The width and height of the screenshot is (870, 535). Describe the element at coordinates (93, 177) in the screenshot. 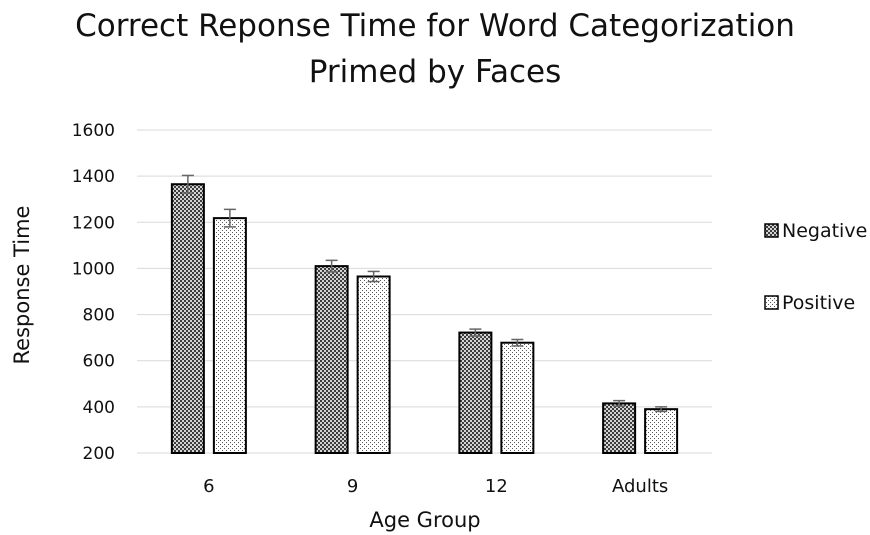

I see `y-tick-label: 1400` at that location.